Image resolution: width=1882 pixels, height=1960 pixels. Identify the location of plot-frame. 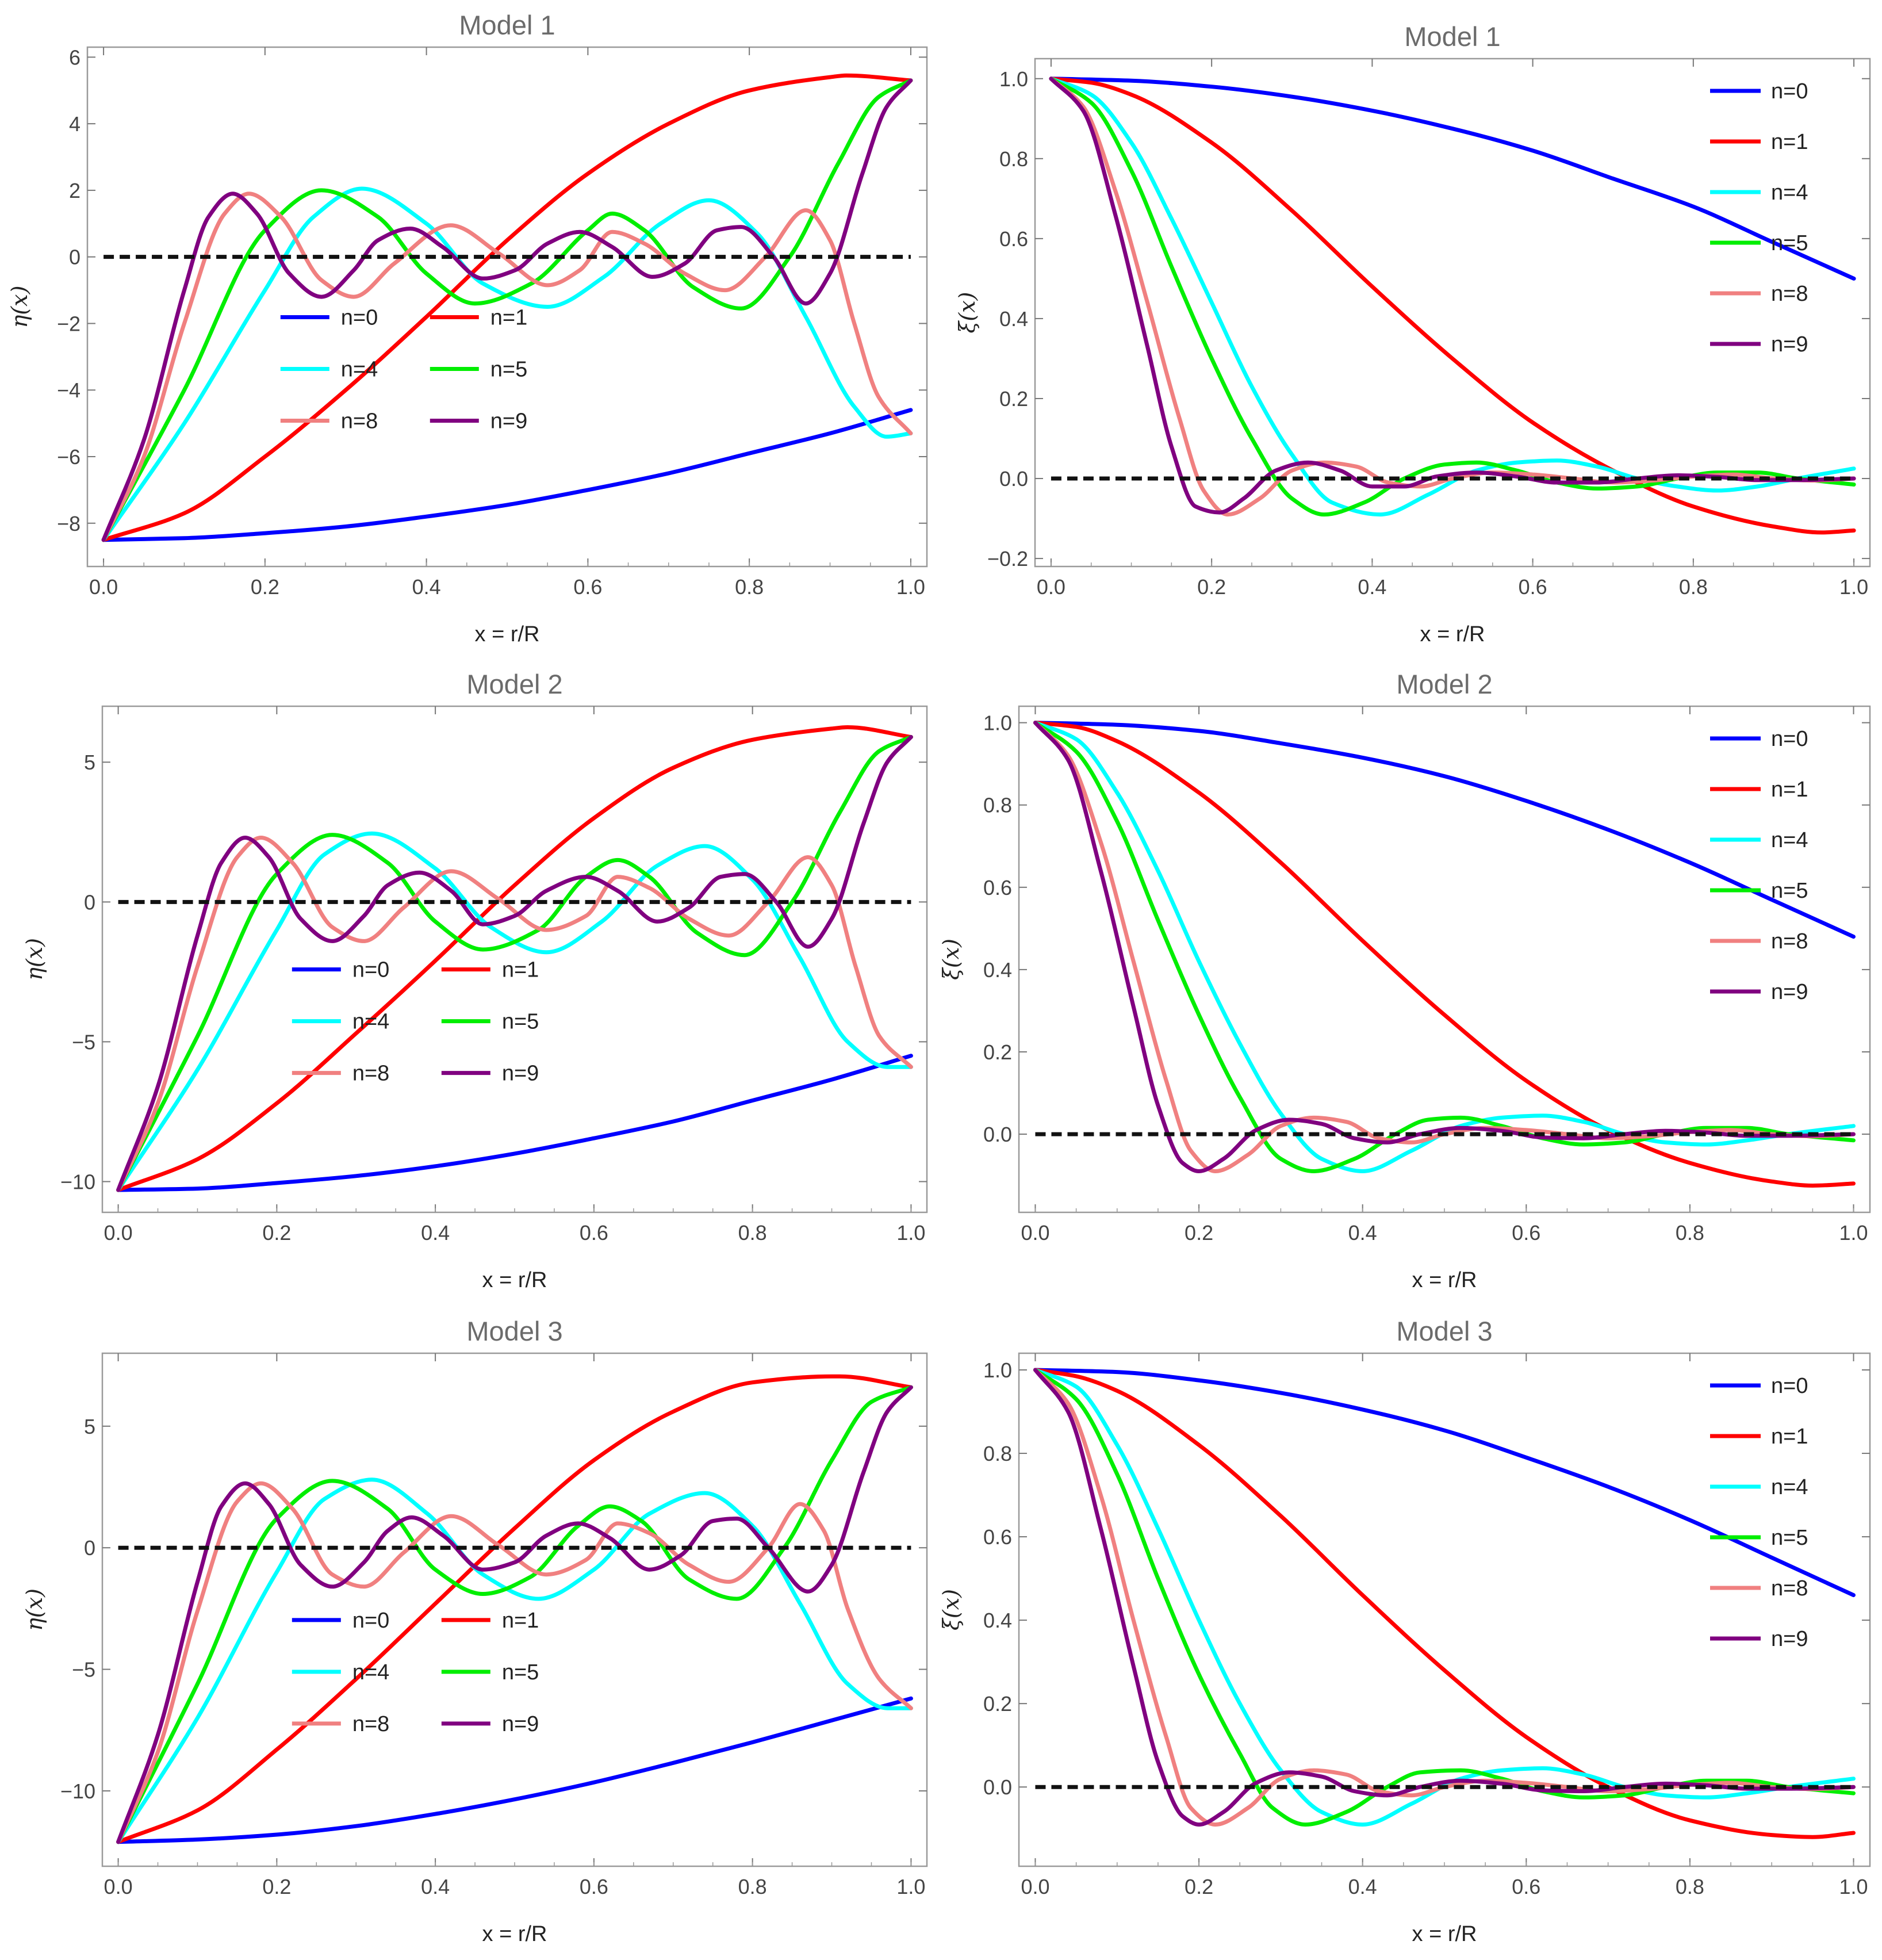
(1453, 313).